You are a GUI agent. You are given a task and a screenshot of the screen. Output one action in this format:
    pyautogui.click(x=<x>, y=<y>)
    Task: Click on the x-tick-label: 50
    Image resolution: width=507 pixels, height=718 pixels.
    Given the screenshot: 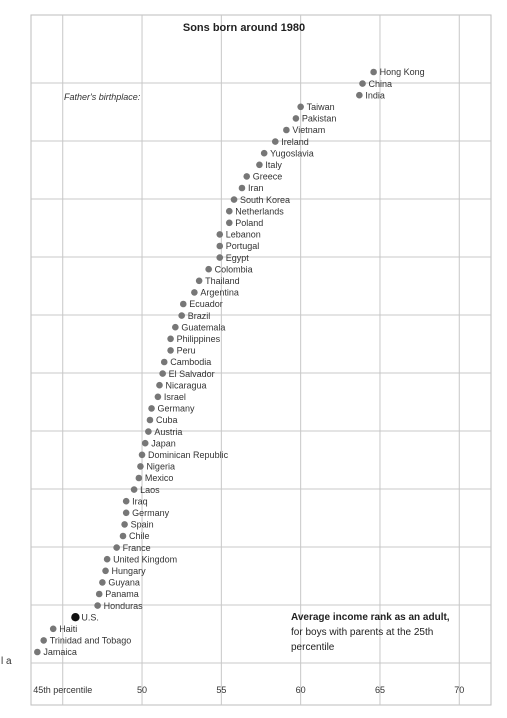 What is the action you would take?
    pyautogui.click(x=142, y=690)
    